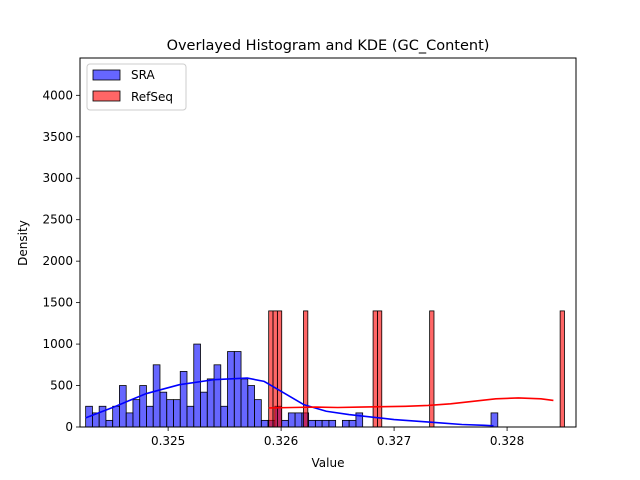 The height and width of the screenshot is (480, 640). I want to click on y-tick-label: 500, so click(61, 386).